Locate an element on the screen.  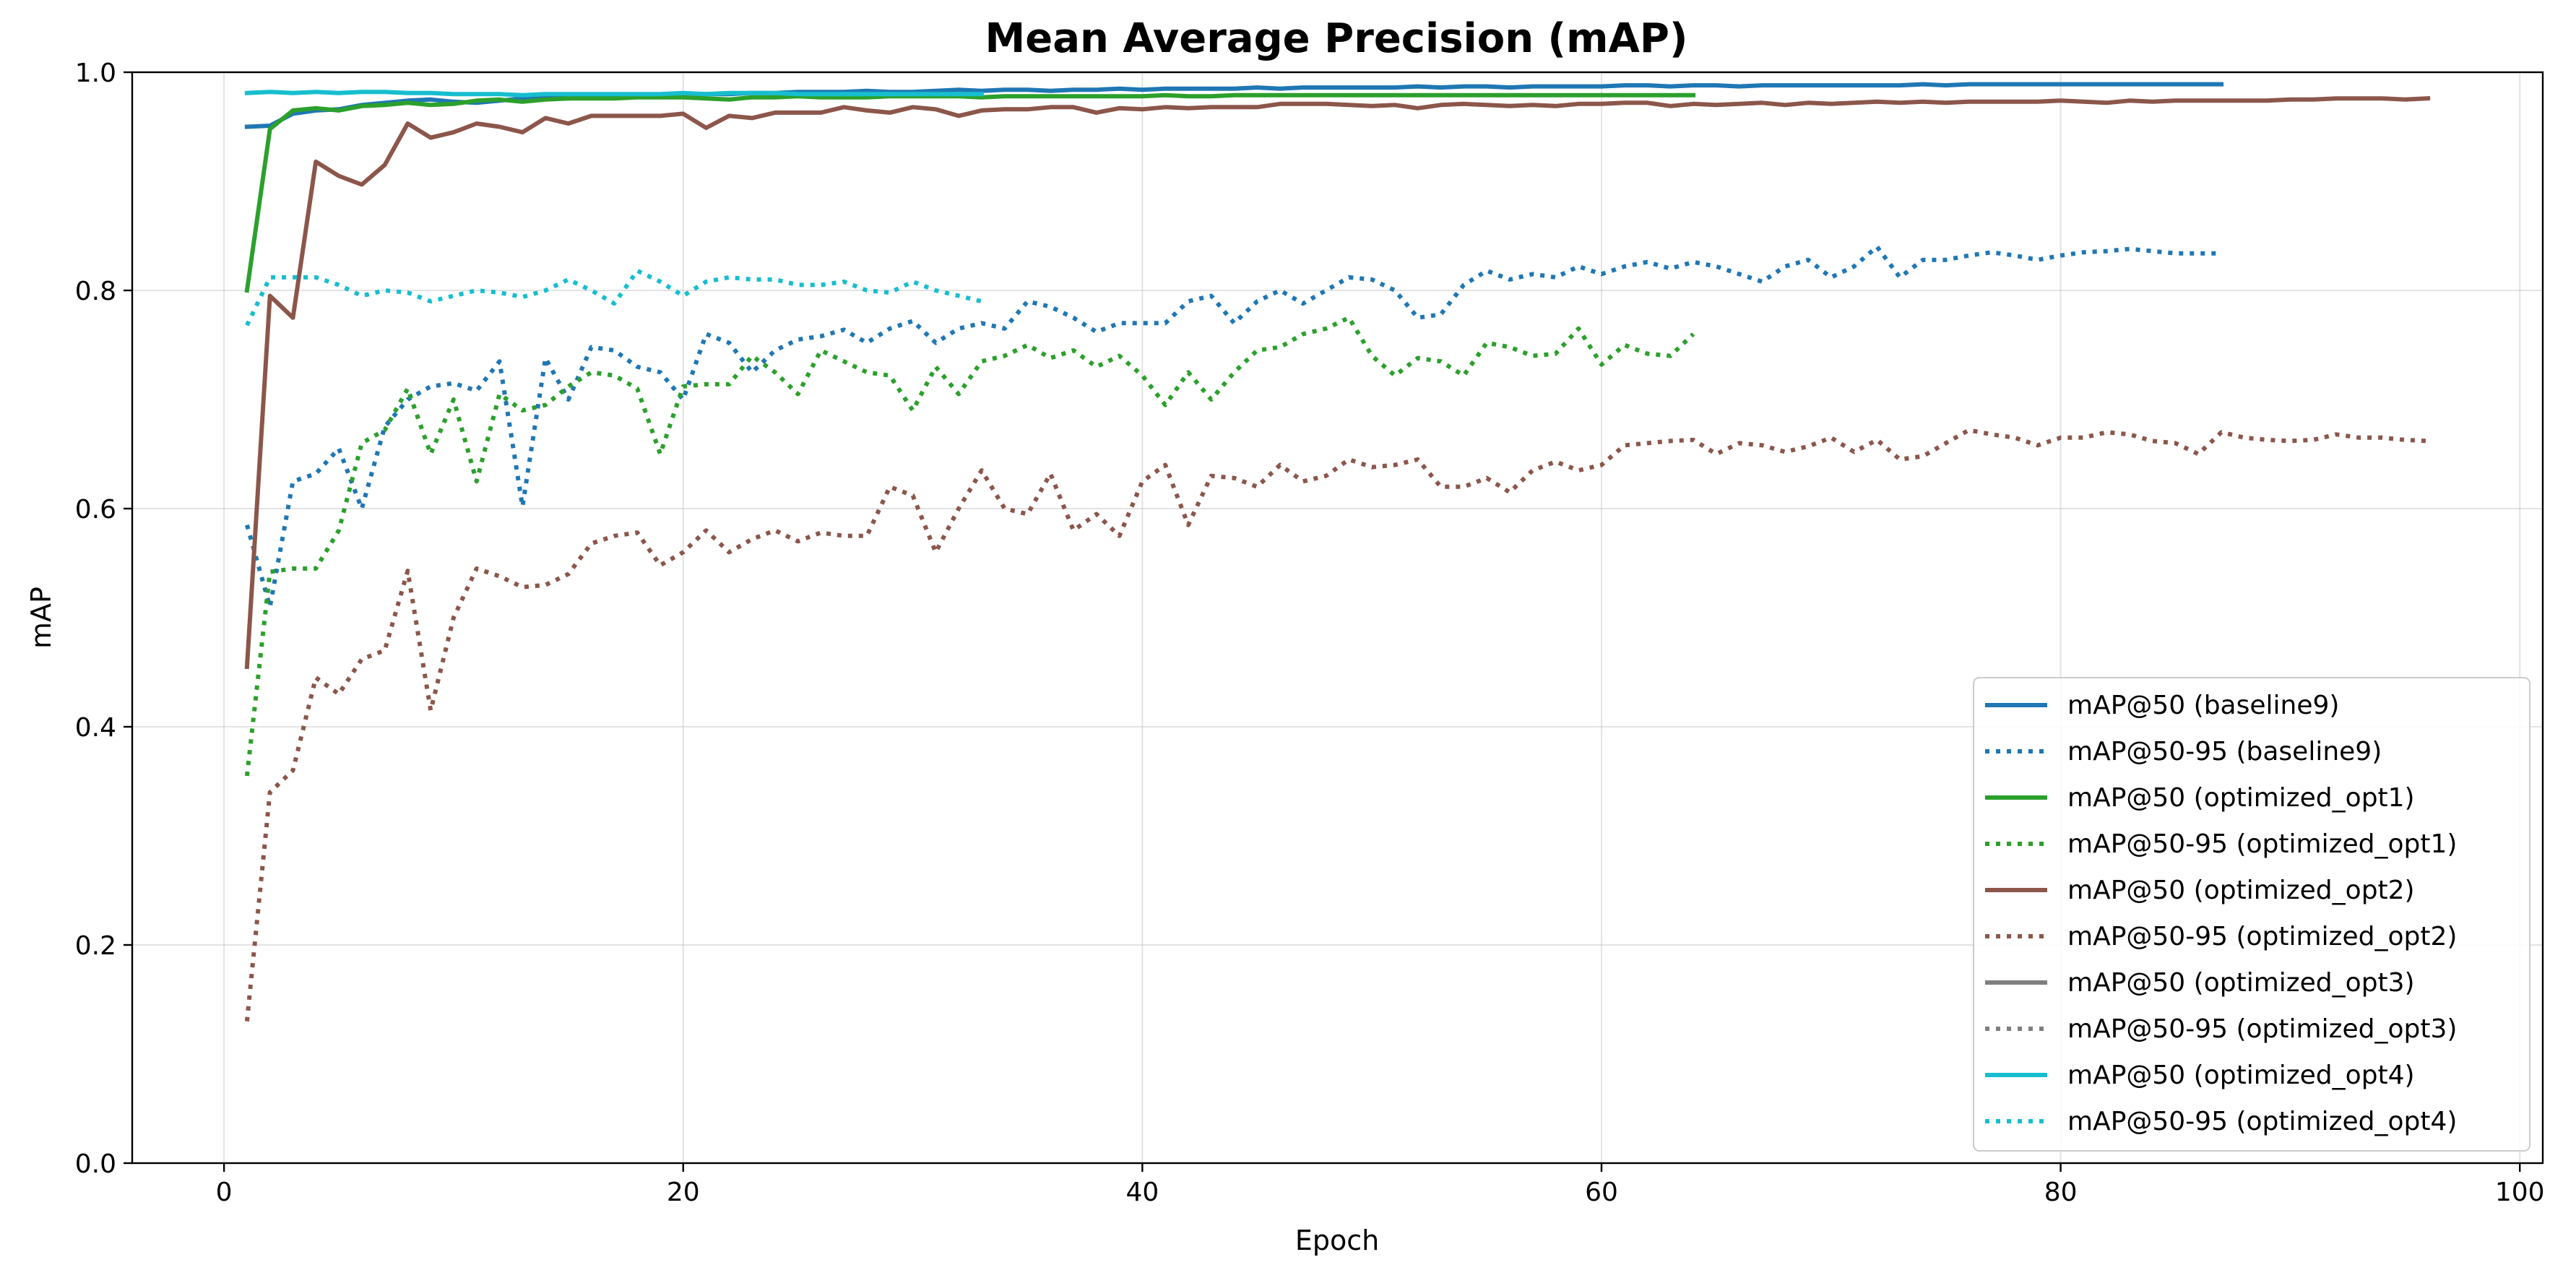
y-tick-label: 0.4 is located at coordinates (96, 728).